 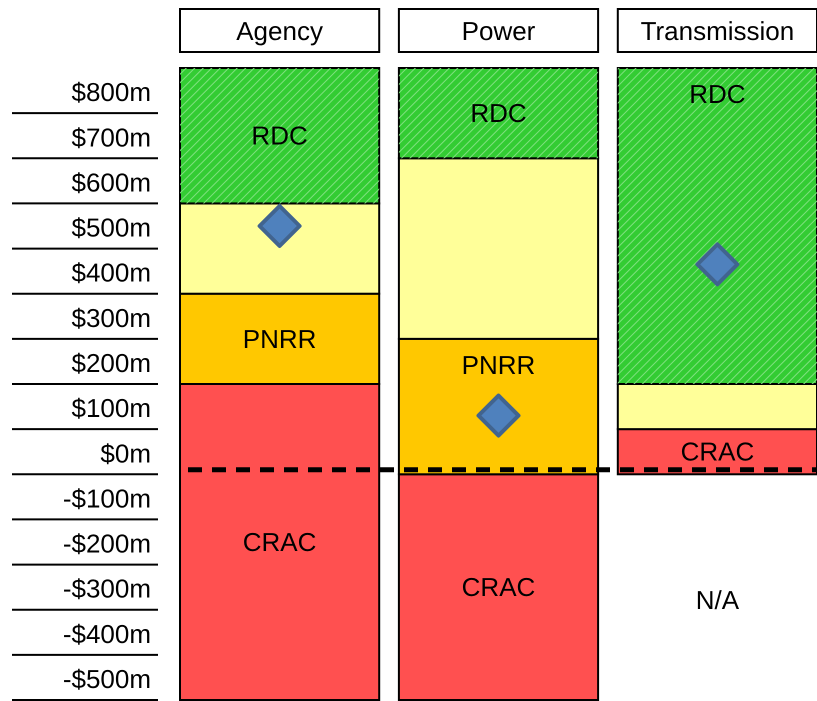 I want to click on x-tick-label: Transmission, so click(x=717, y=31).